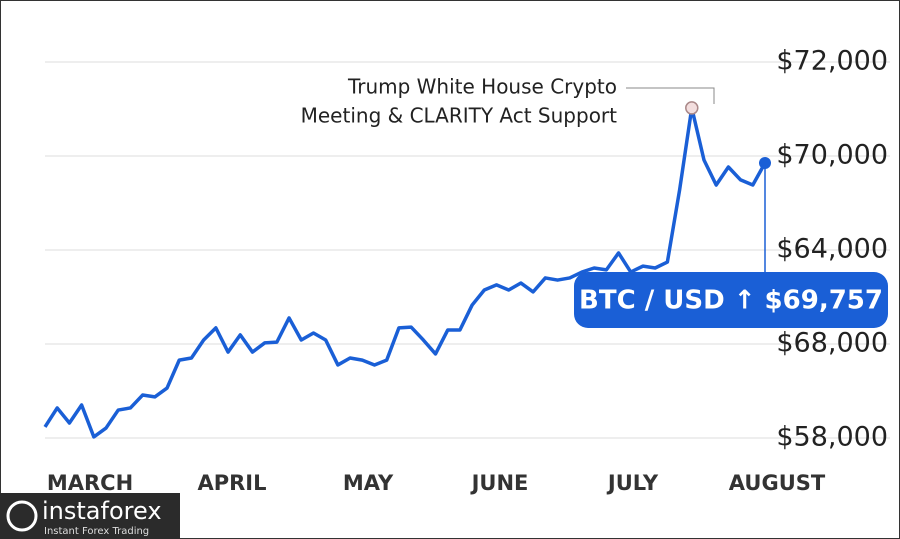  I want to click on last-point, so click(765, 162).